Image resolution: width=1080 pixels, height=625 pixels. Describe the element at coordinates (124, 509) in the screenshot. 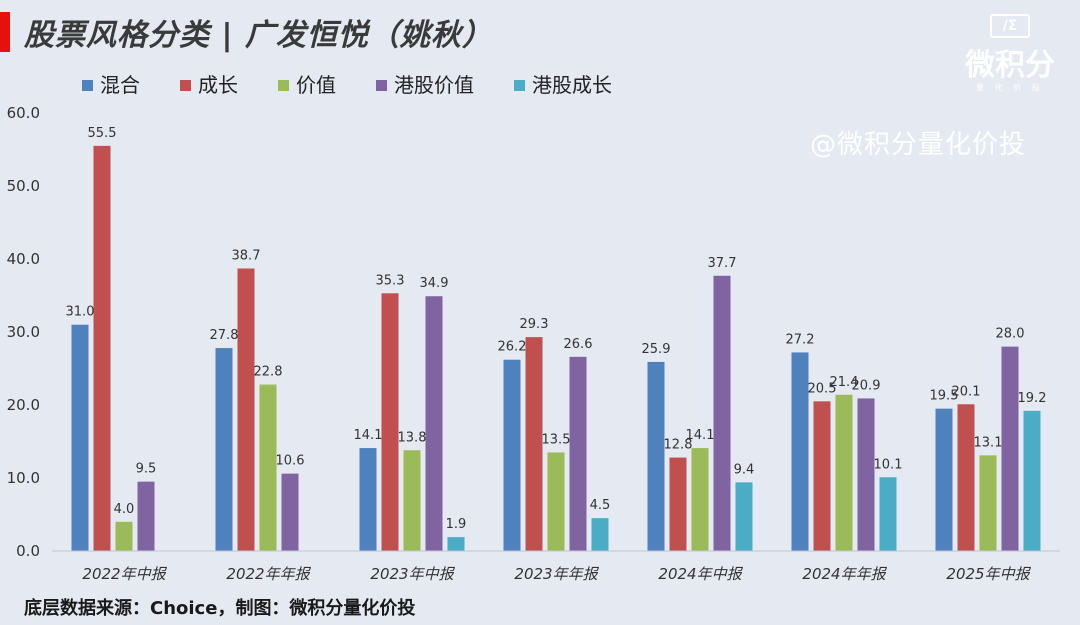

I see `data-label: 4.0` at that location.